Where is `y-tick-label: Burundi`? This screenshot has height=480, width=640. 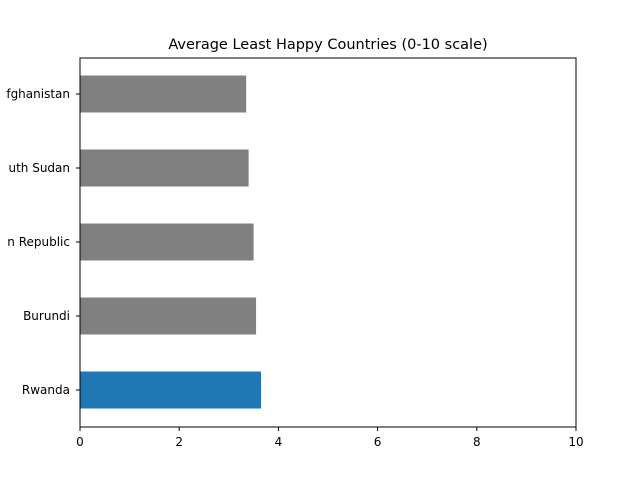
y-tick-label: Burundi is located at coordinates (46, 316).